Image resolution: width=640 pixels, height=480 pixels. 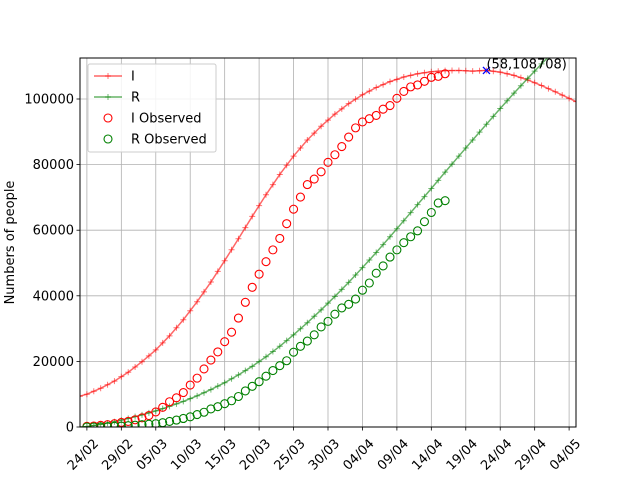 What do you see at coordinates (152, 108) in the screenshot?
I see `legend-box` at bounding box center [152, 108].